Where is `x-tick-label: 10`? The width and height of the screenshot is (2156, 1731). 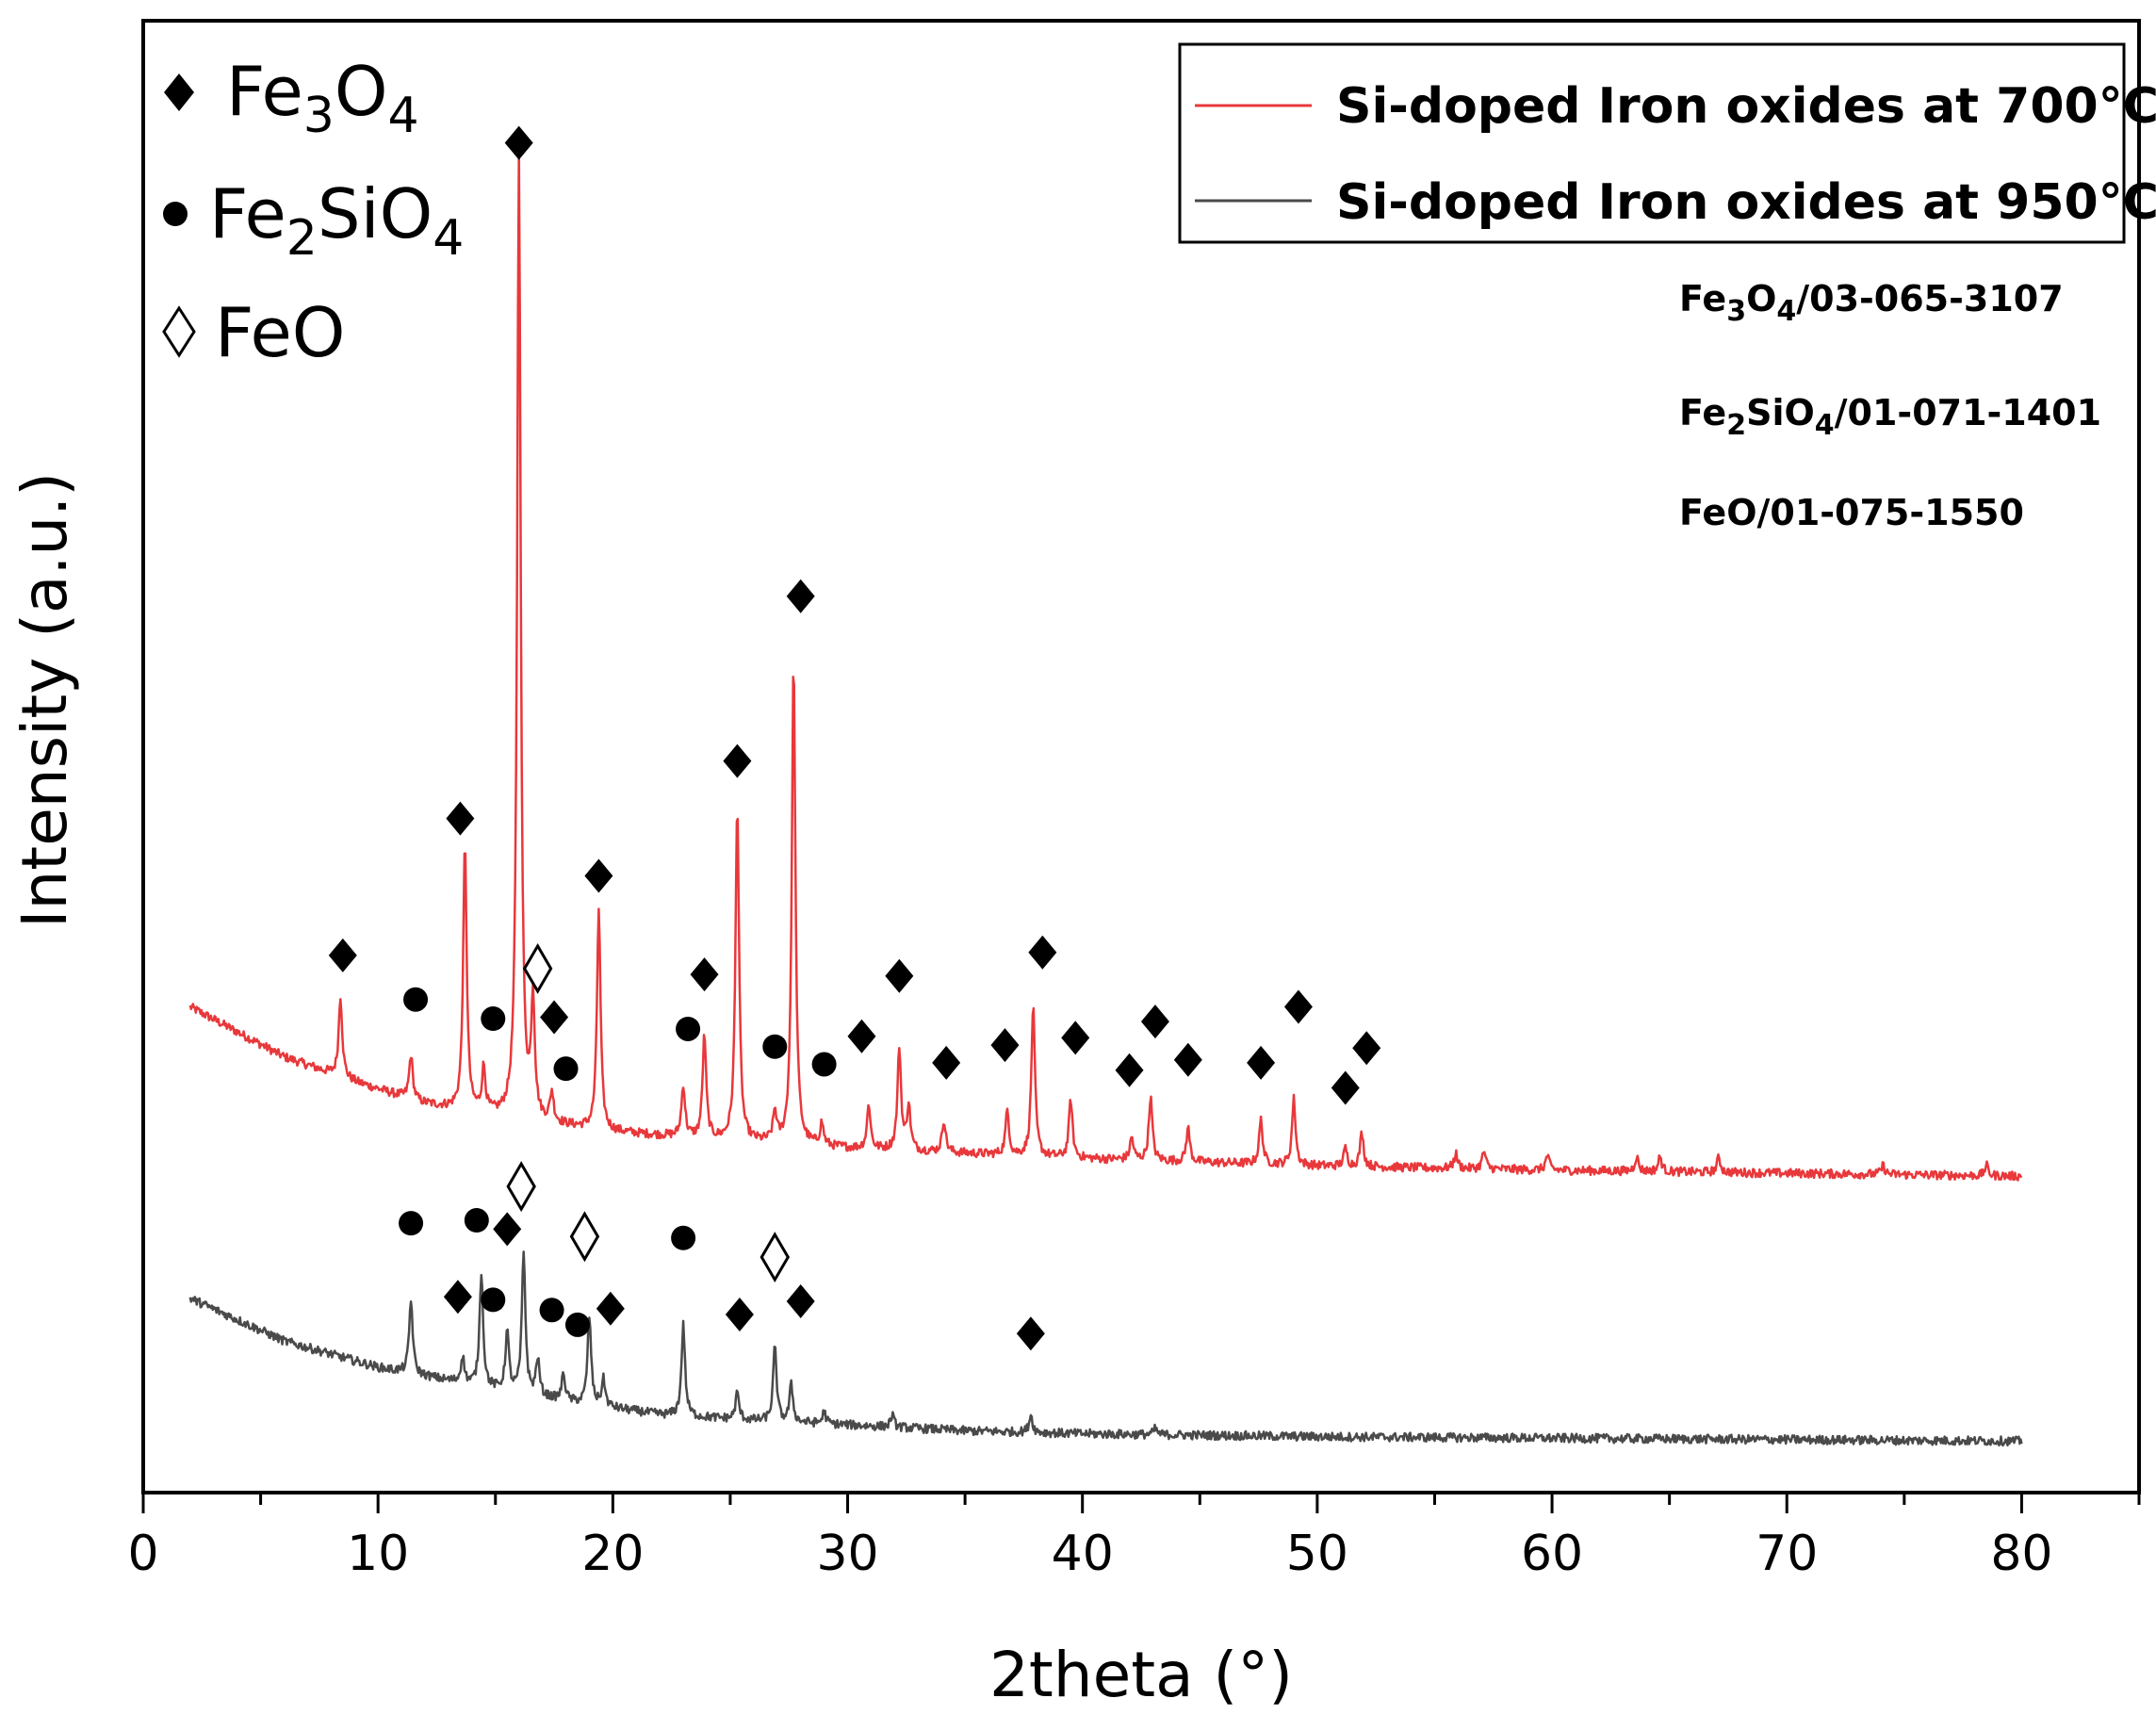
x-tick-label: 10 is located at coordinates (378, 1554).